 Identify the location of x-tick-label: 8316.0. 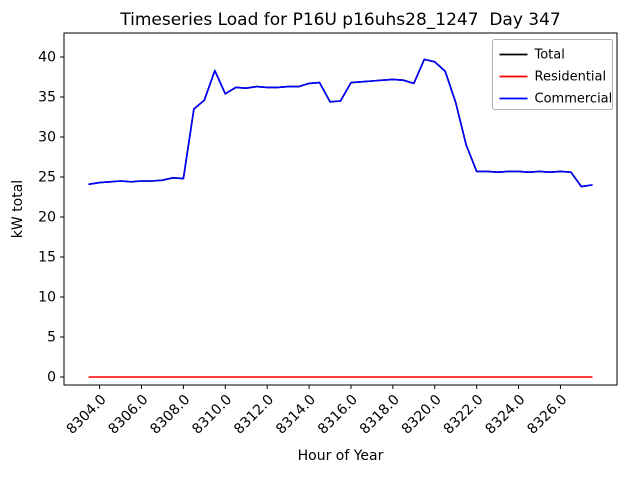
(338, 415).